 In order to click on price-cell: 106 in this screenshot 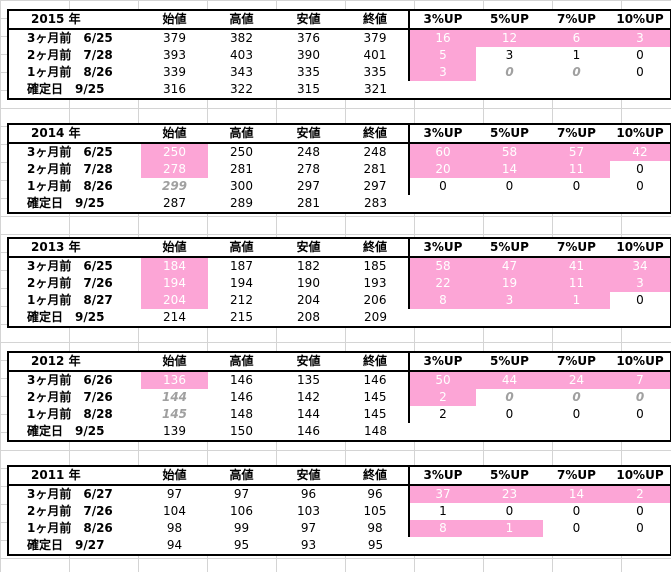, I will do `click(241, 511)`.